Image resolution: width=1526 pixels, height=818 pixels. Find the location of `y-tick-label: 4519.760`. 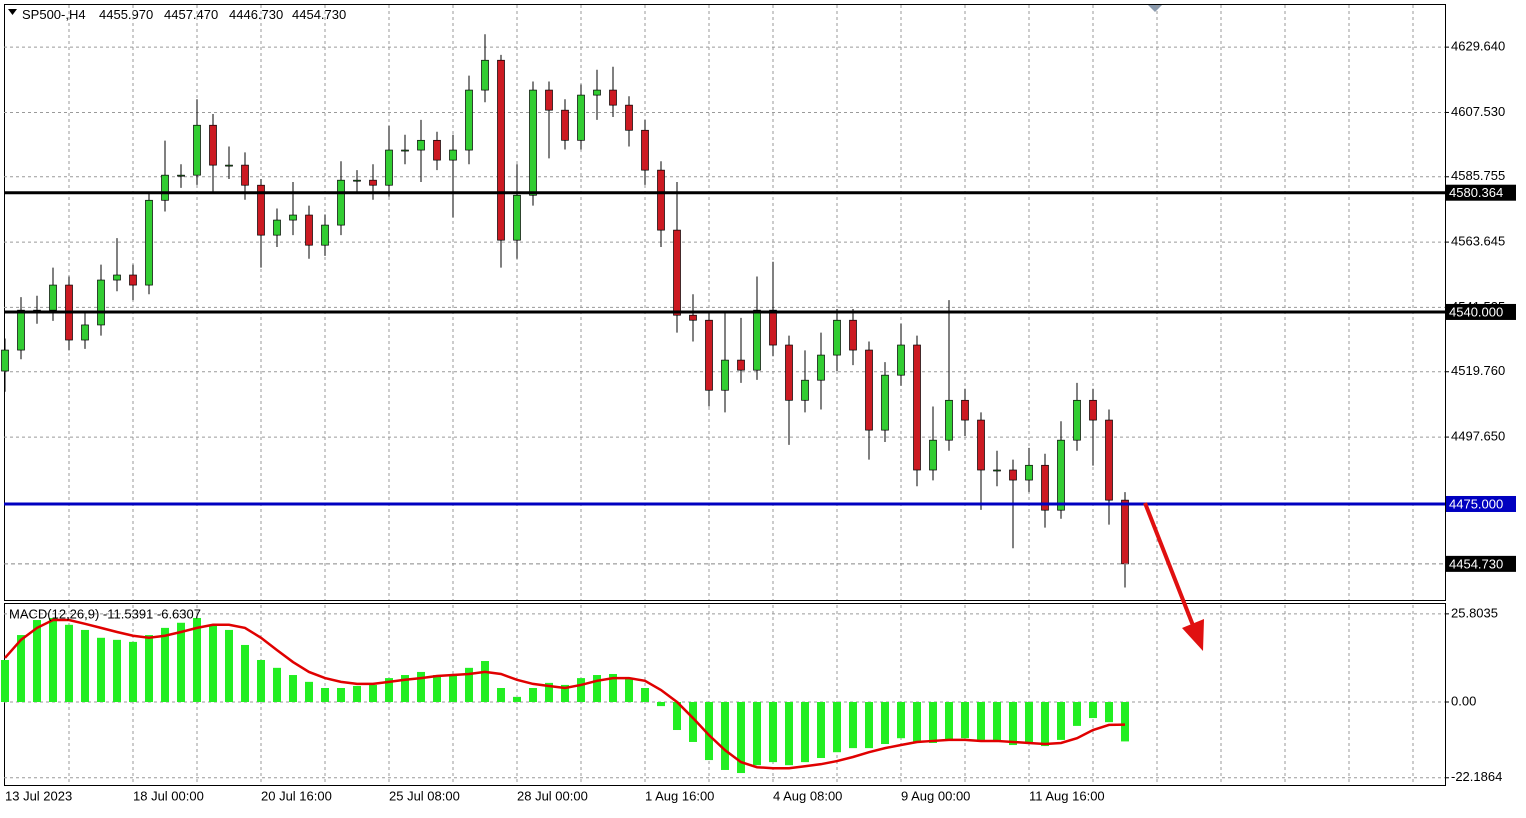

y-tick-label: 4519.760 is located at coordinates (1478, 370).